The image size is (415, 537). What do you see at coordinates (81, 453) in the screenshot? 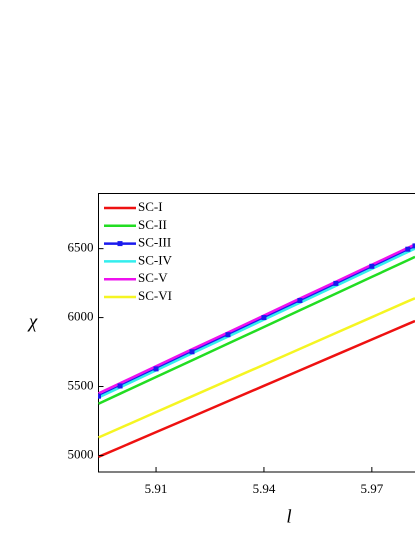
I see `y-tick-label: 5000` at bounding box center [81, 453].